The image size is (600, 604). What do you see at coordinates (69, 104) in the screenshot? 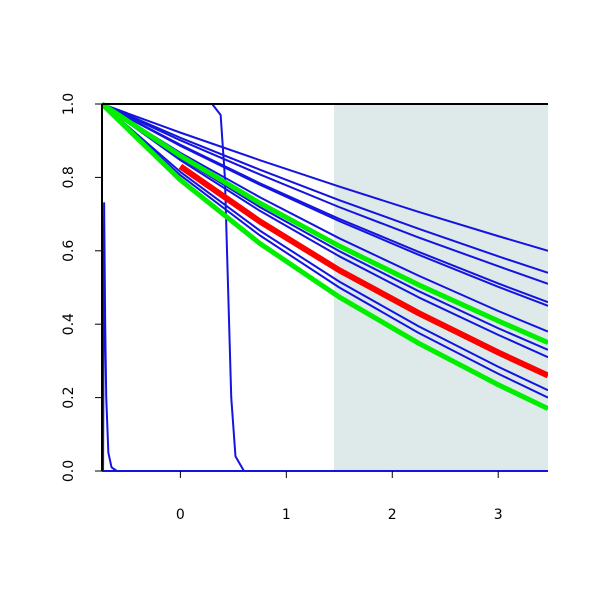
I see `y-tick-label: 1.0` at bounding box center [69, 104].